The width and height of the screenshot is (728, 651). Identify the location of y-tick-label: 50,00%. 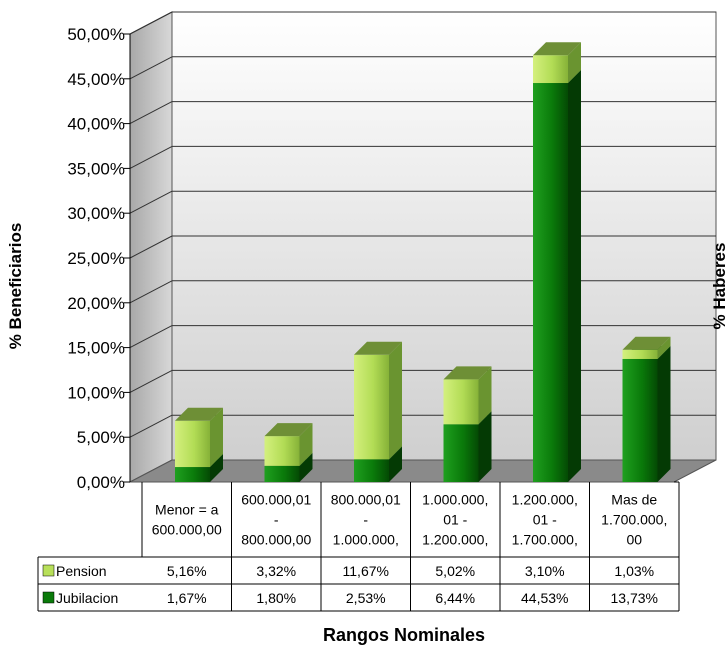
(96, 34).